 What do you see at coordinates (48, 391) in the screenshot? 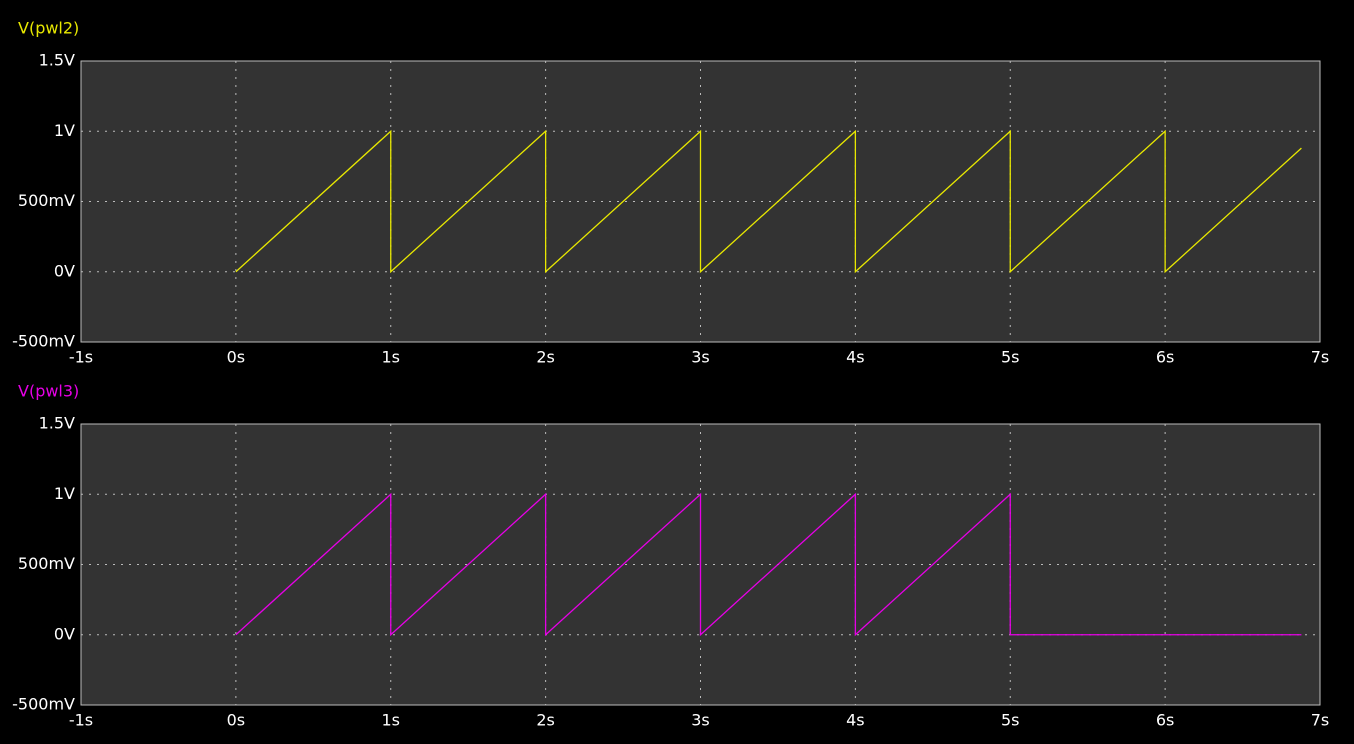
I see `trace-label: V(pwl3)` at bounding box center [48, 391].